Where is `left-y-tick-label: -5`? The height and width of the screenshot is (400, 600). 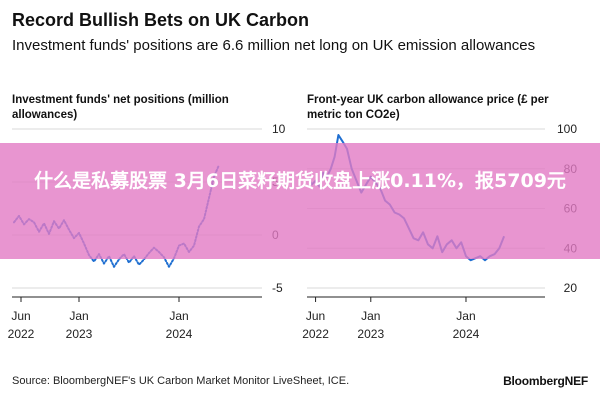 left-y-tick-label: -5 is located at coordinates (277, 288).